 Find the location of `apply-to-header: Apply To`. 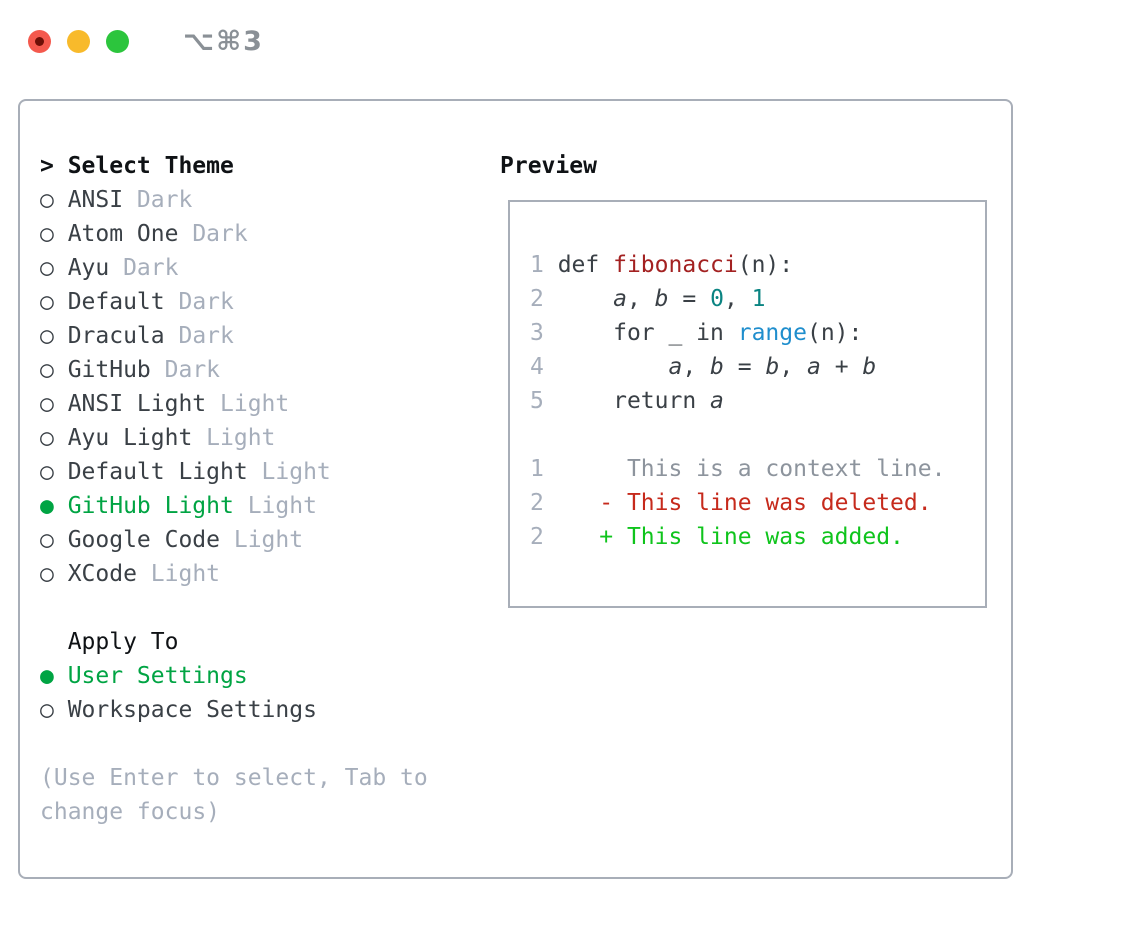

apply-to-header: Apply To is located at coordinates (234, 642).